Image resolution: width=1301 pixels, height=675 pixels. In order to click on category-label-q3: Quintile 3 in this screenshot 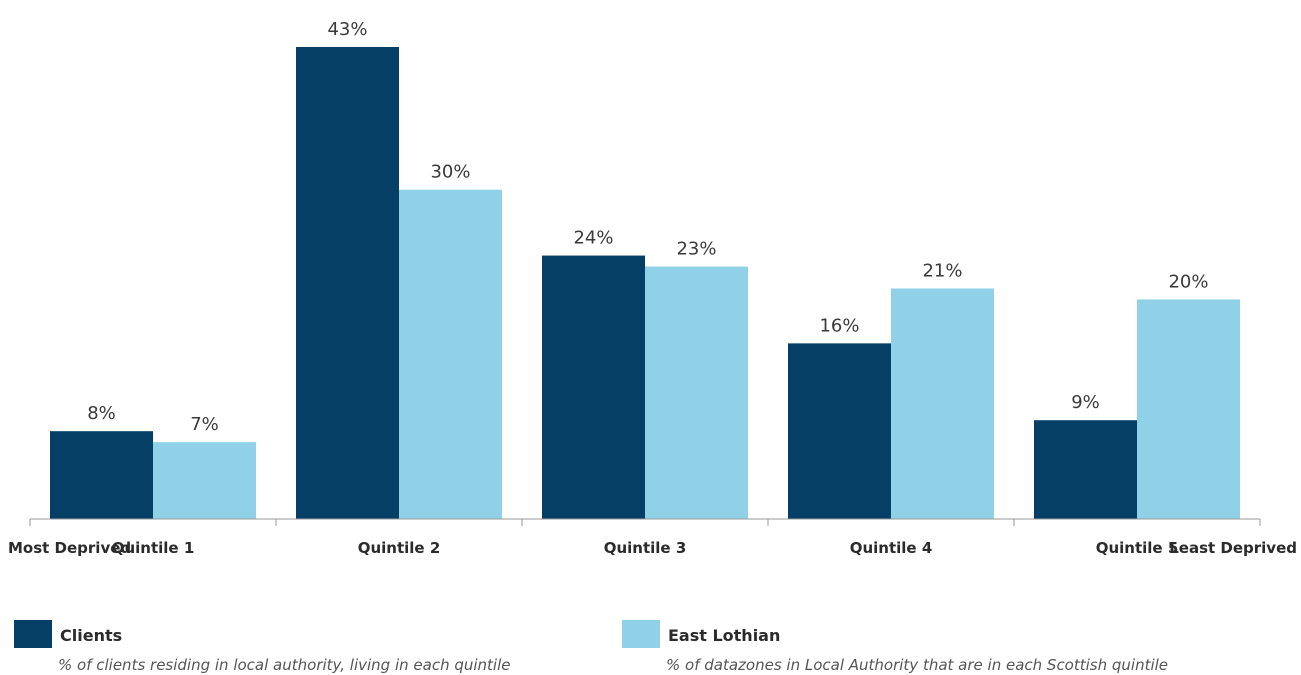, I will do `click(645, 548)`.